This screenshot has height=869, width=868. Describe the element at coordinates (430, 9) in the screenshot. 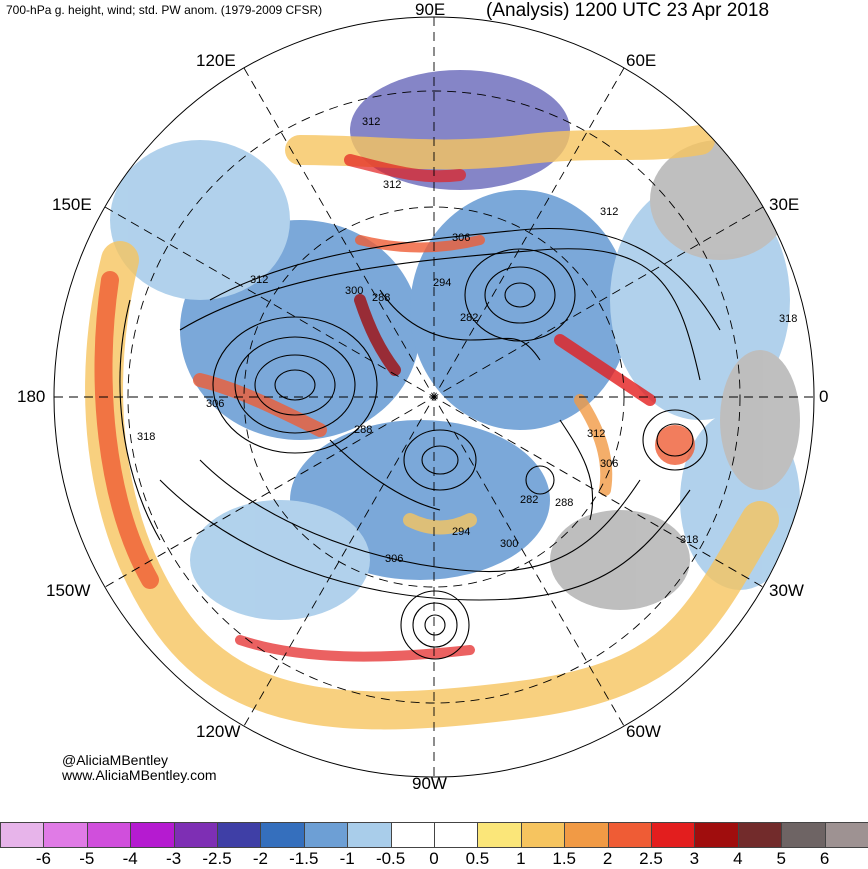

I see `lon-label-90e: 90E` at that location.